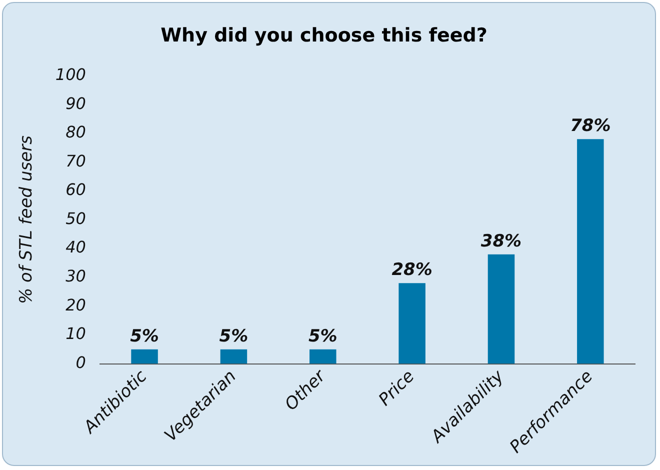 The height and width of the screenshot is (470, 660). Describe the element at coordinates (76, 334) in the screenshot. I see `y-tick-label: 10` at that location.